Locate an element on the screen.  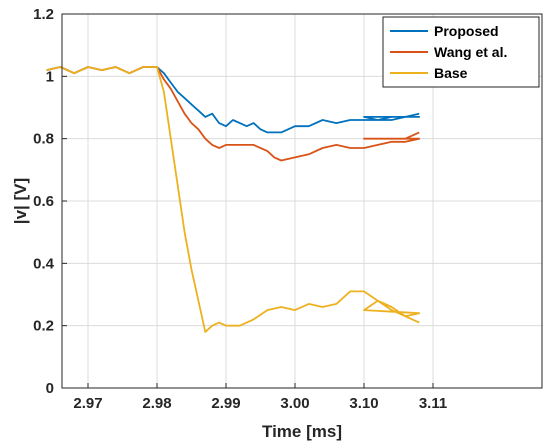
y-tick-label: 0.2 is located at coordinates (43, 326).